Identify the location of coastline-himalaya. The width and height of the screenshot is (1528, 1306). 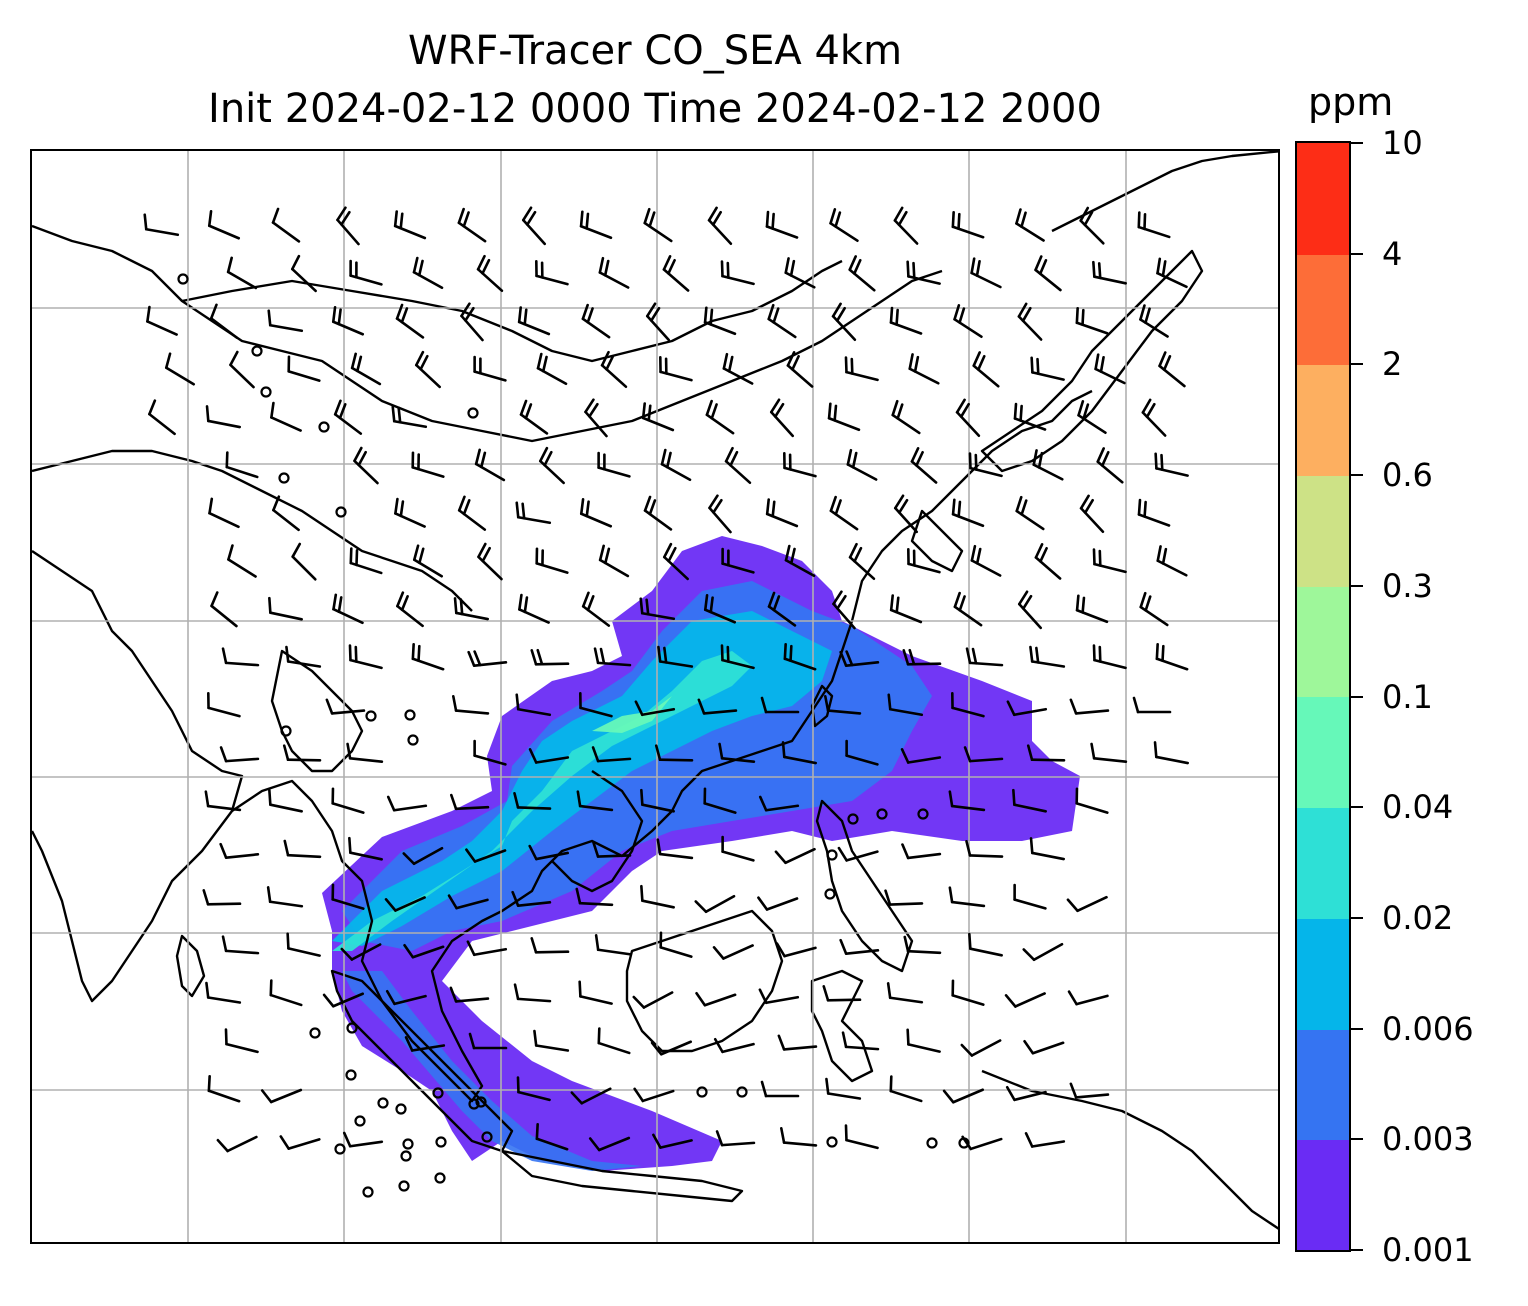
(252, 530).